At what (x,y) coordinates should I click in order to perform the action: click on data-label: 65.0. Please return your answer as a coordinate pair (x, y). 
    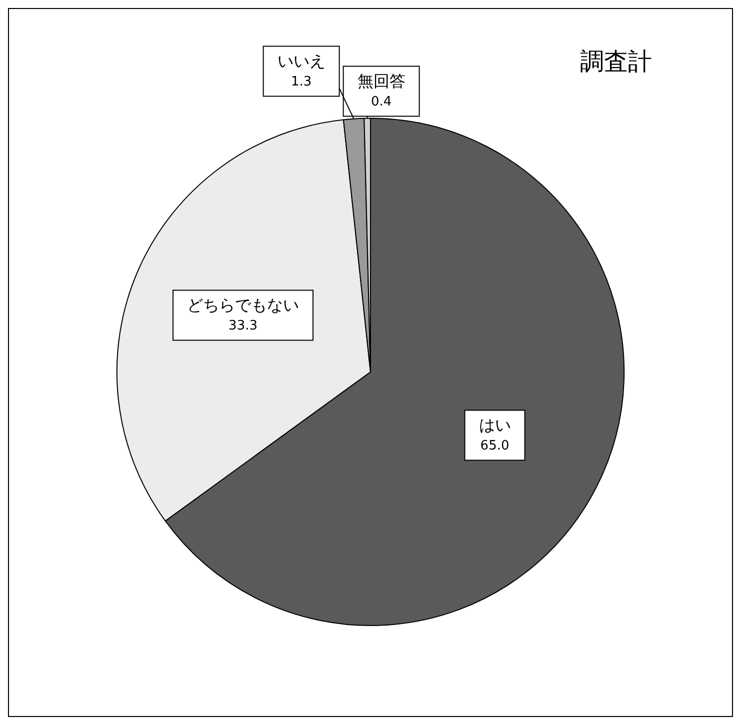
    Looking at the image, I should click on (495, 446).